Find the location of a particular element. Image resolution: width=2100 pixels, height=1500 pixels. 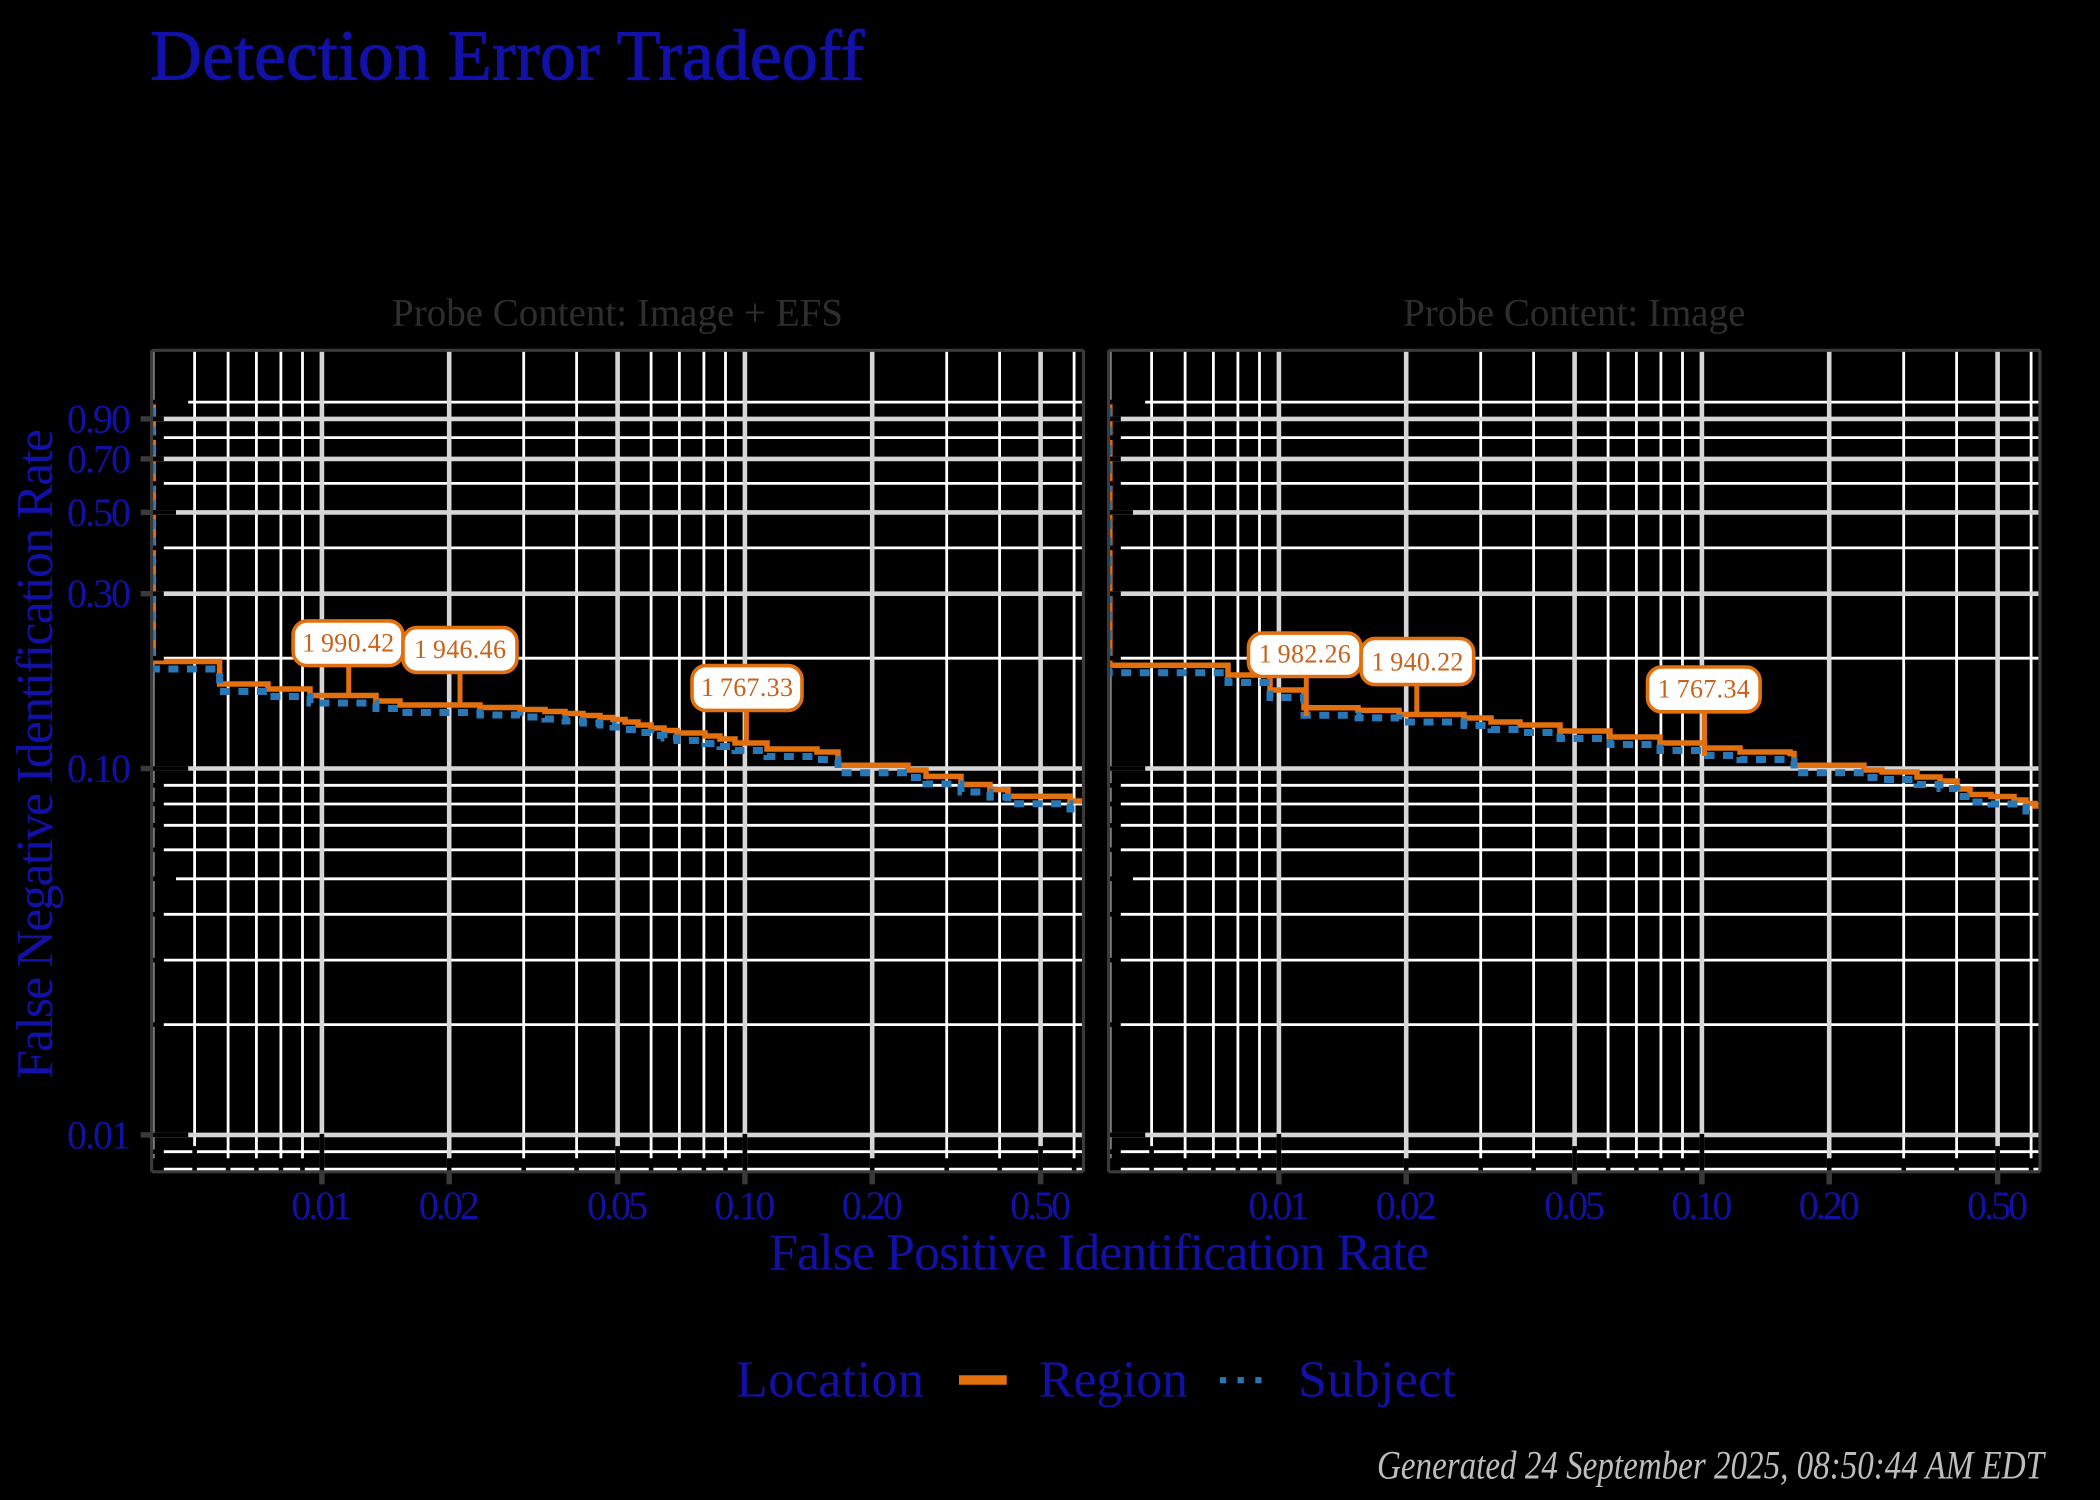

svg-text: 0.70 is located at coordinates (99, 458).